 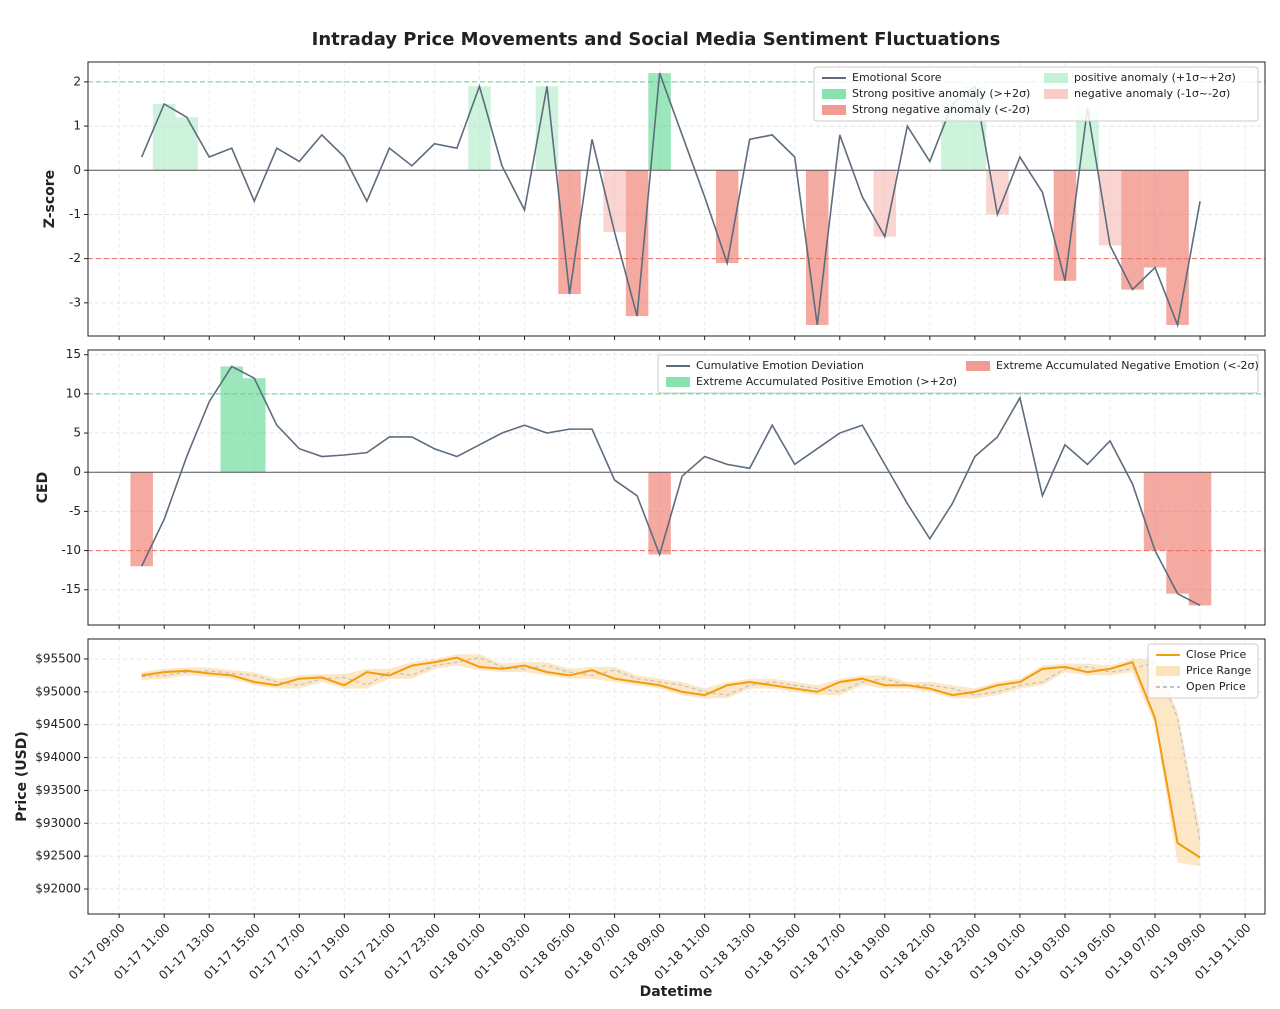 I want to click on y-tick-label: $95500, so click(x=58, y=658).